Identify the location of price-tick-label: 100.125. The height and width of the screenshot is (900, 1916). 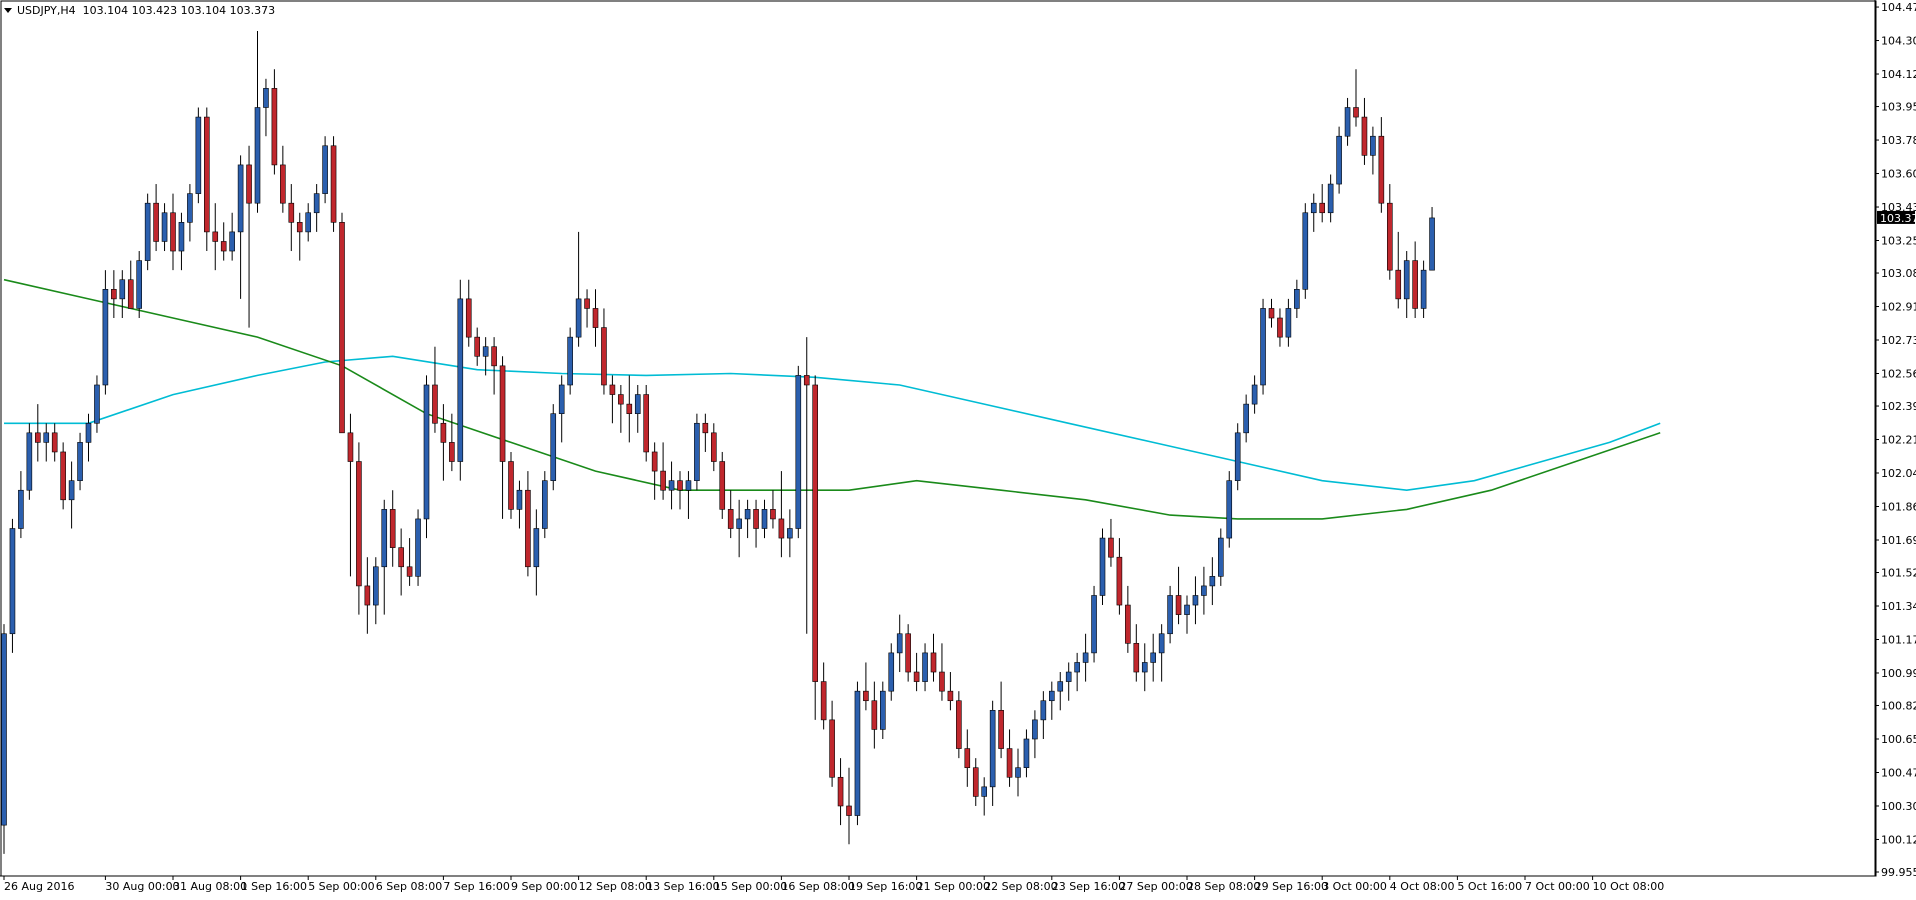
(1898, 839).